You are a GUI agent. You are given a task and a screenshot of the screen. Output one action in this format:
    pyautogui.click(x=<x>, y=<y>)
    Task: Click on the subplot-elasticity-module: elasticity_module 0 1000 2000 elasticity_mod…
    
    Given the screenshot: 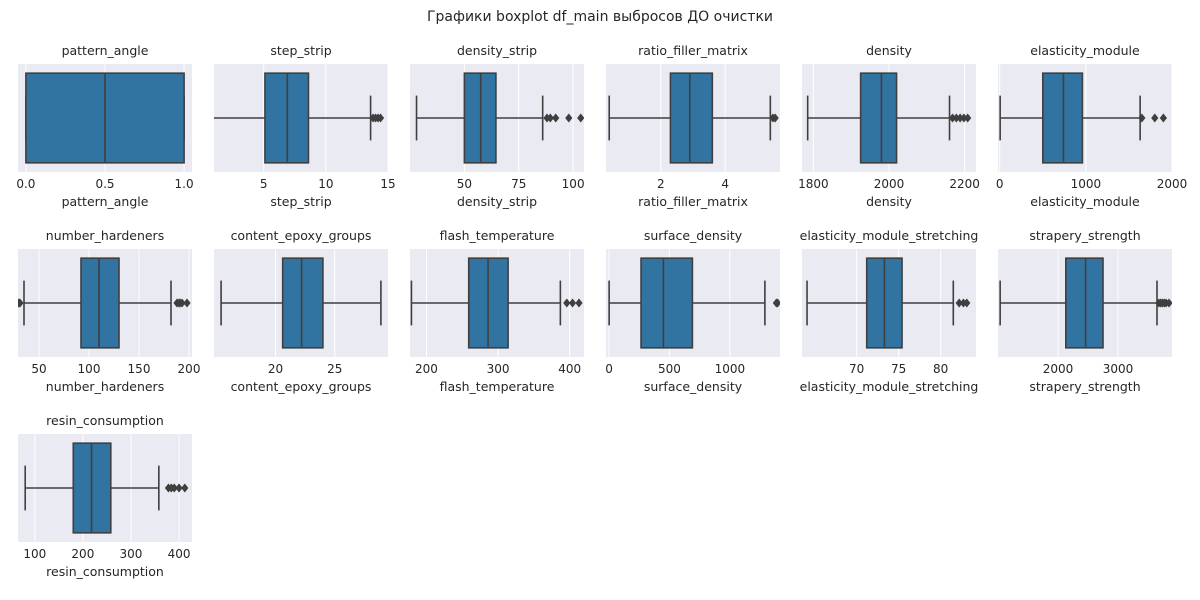 What is the action you would take?
    pyautogui.click(x=1091, y=126)
    